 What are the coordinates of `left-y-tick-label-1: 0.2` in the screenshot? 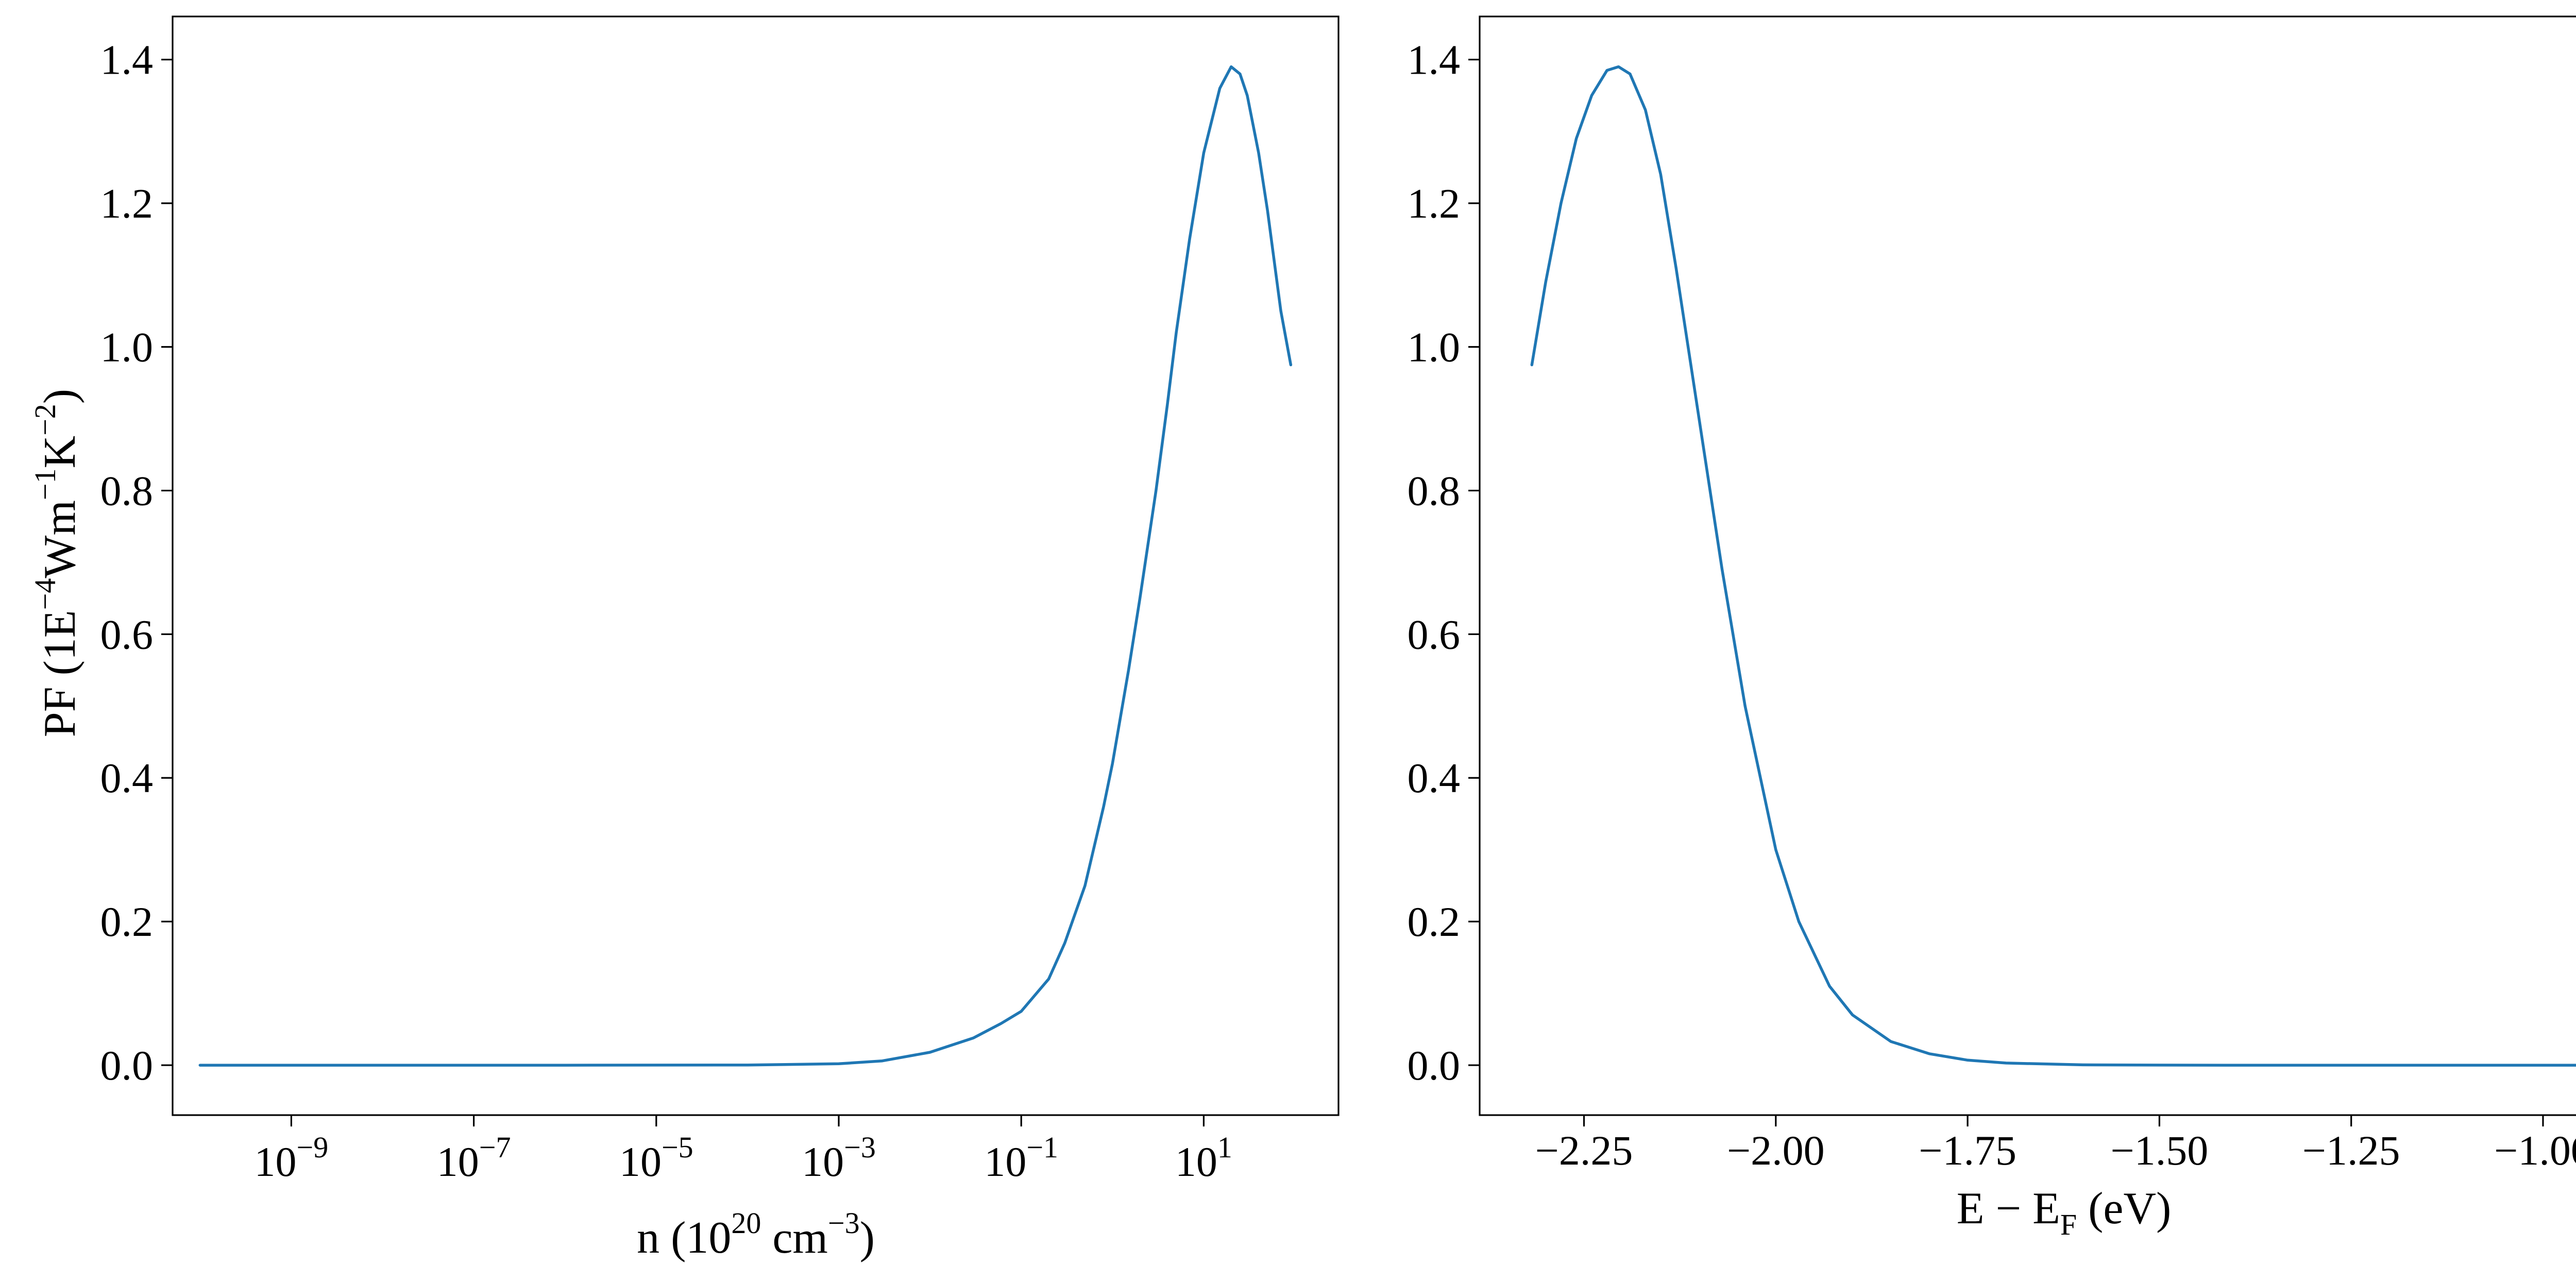 It's located at (127, 922).